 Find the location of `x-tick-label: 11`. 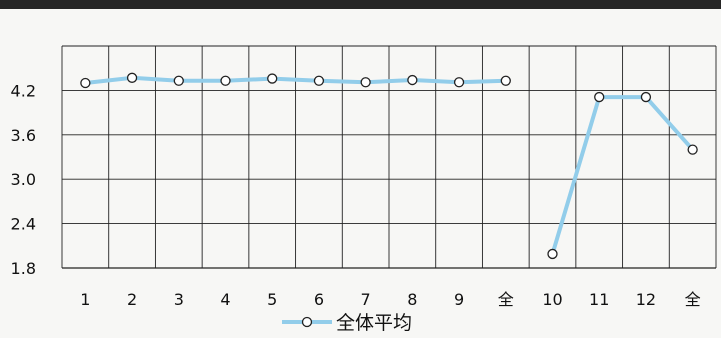

x-tick-label: 11 is located at coordinates (599, 299).